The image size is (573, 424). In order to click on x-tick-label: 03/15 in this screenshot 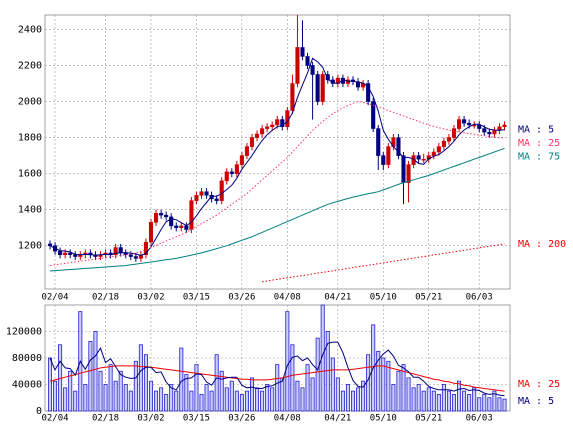, I will do `click(196, 419)`.